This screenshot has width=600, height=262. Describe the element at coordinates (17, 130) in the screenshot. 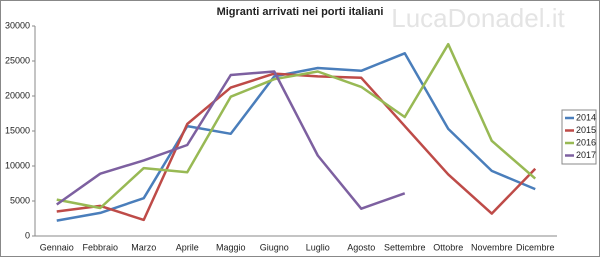

I see `y-tick-label: 15000` at that location.